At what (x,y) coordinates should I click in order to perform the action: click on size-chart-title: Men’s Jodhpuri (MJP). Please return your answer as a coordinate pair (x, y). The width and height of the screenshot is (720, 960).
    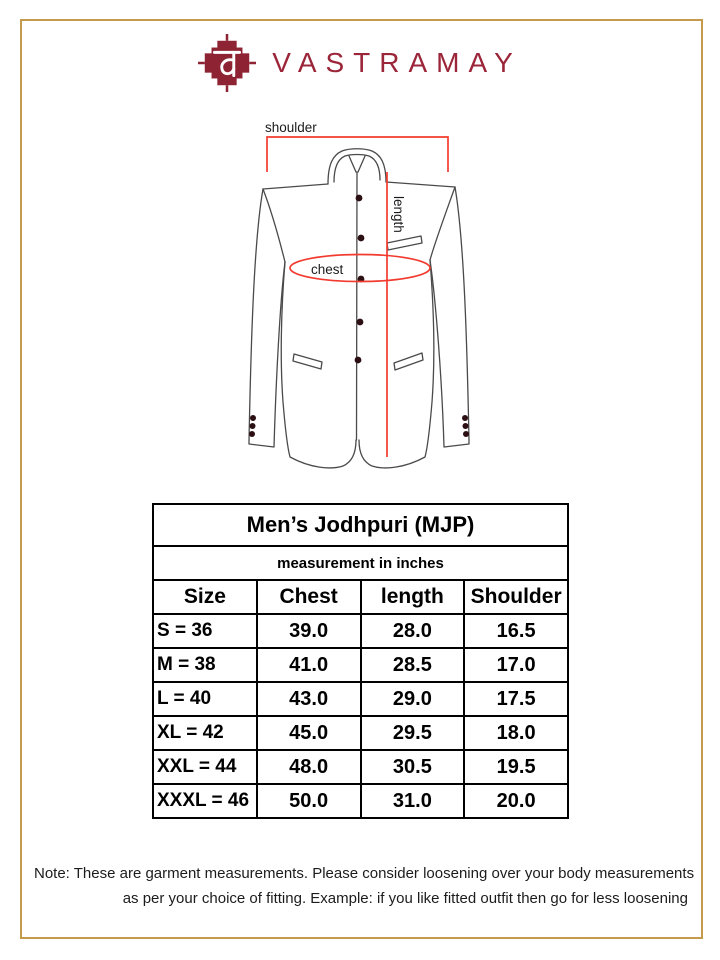
    Looking at the image, I should click on (360, 525).